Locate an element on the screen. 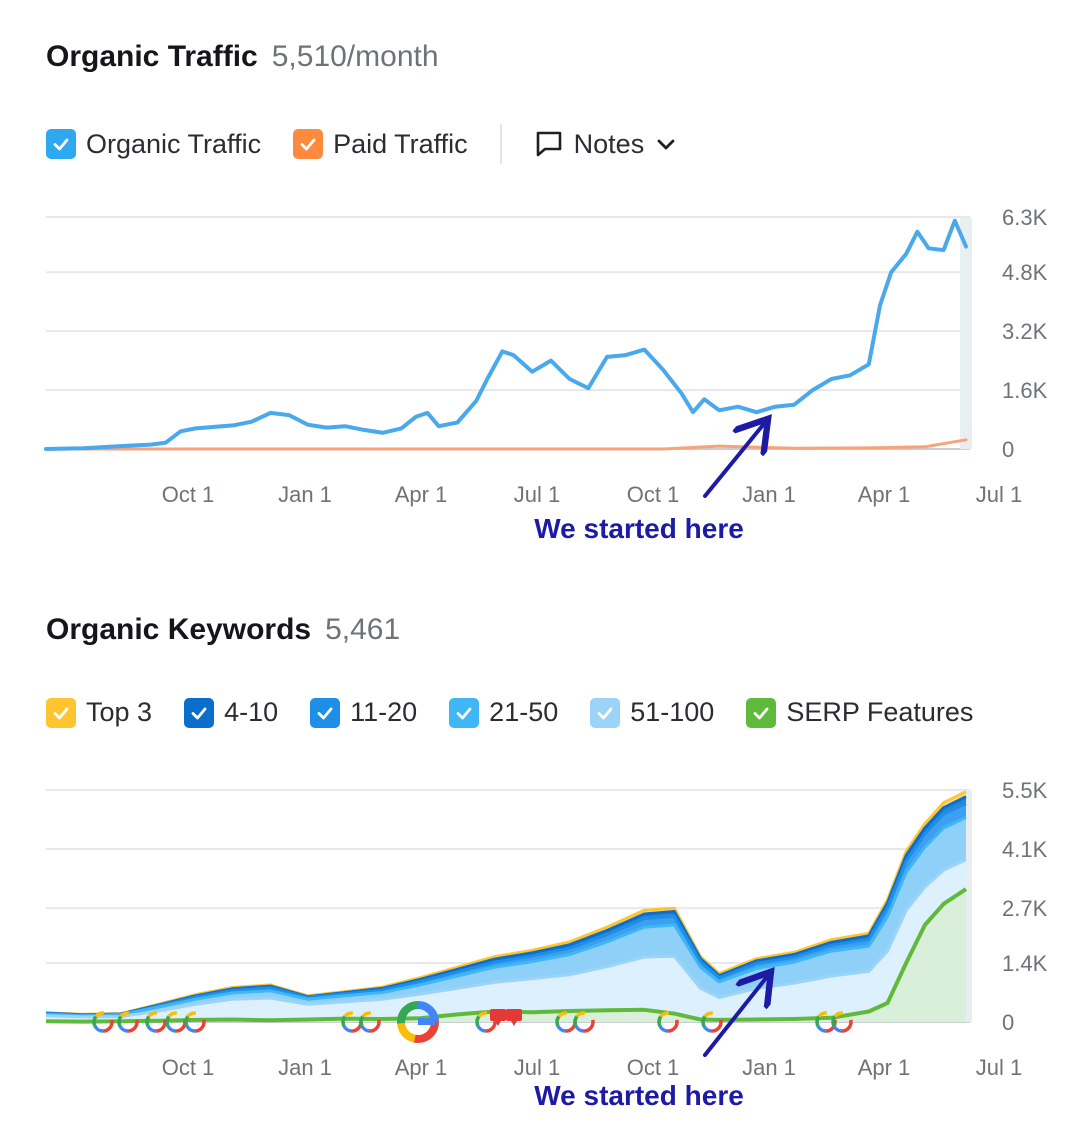 The width and height of the screenshot is (1082, 1133). series-line-paid-traffic is located at coordinates (506, 444).